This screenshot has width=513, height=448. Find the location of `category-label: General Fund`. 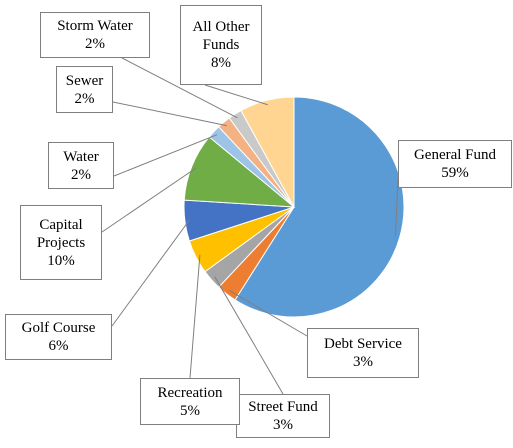

category-label: General Fund is located at coordinates (455, 155).